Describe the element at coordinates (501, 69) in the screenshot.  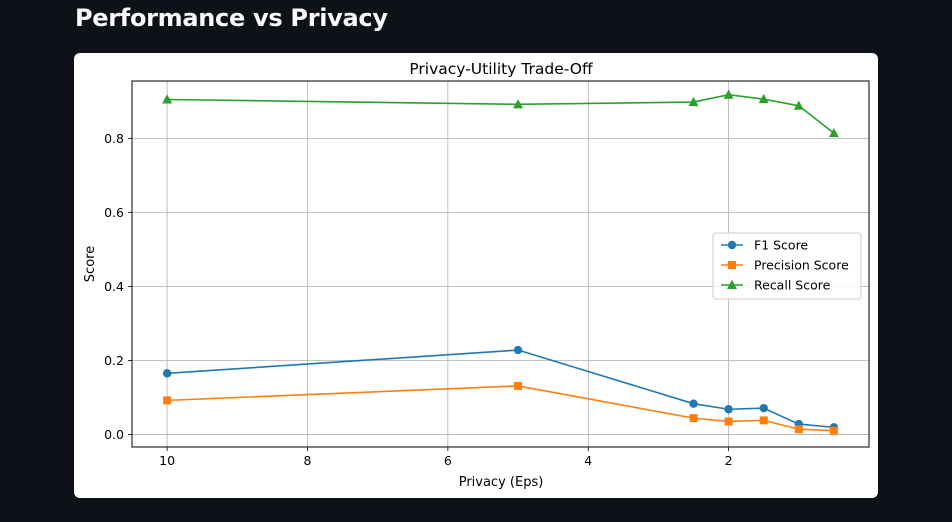
I see `chart-title: Privacy-Utility Trade-Off` at that location.